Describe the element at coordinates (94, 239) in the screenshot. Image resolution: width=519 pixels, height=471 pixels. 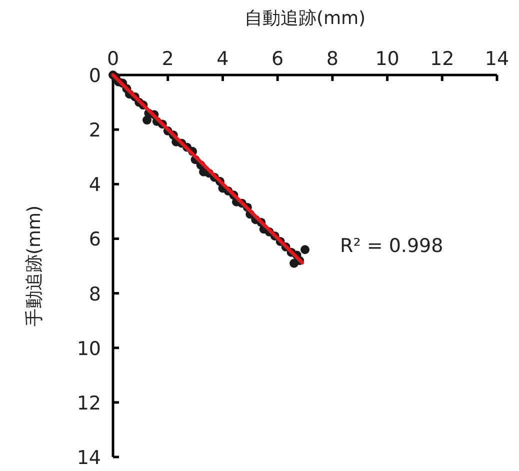
I see `y-tick-label: 6` at that location.